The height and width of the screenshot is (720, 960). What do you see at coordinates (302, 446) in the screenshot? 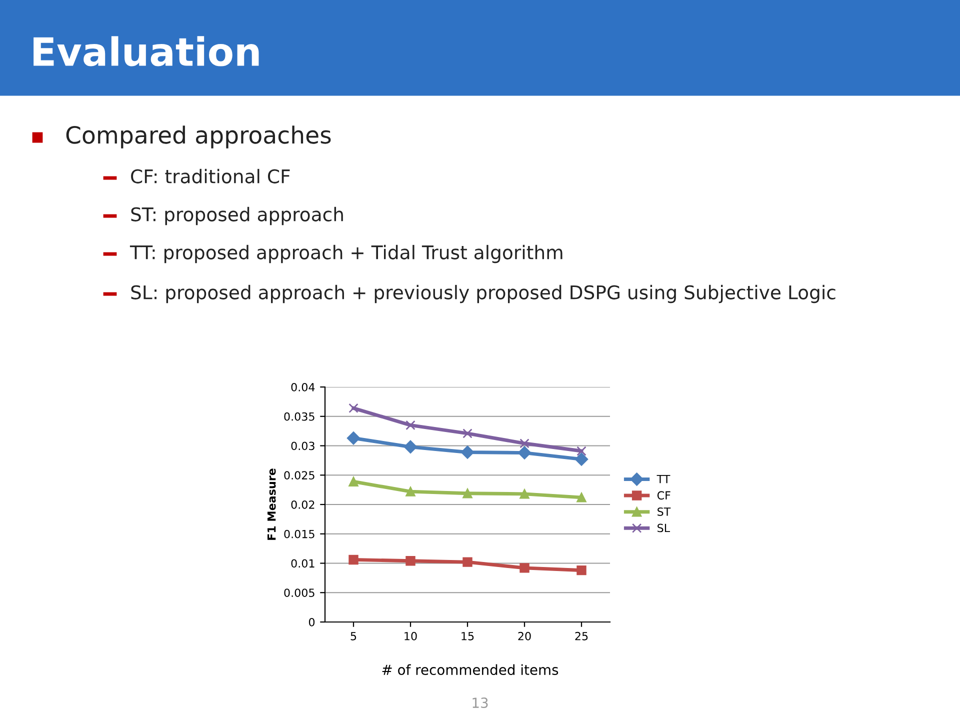
I see `y-tick-label: 0.03` at bounding box center [302, 446].